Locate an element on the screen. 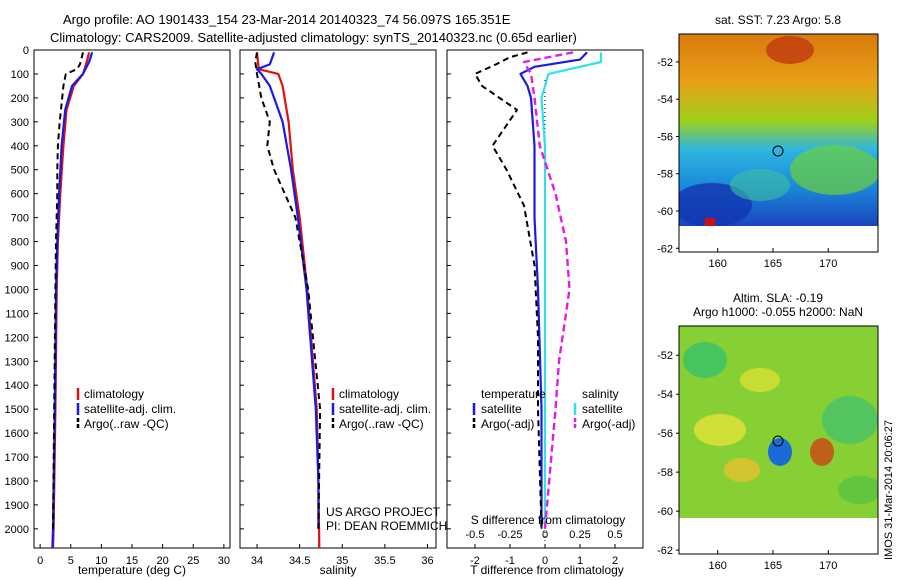 The height and width of the screenshot is (580, 900). sla-map-patches is located at coordinates (780, 423).